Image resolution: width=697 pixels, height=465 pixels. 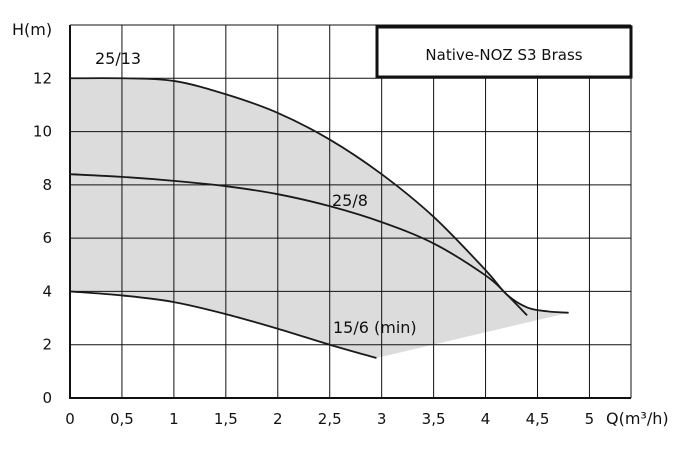 What do you see at coordinates (375, 327) in the screenshot?
I see `curve-label-15-6: 15/6 (min)` at bounding box center [375, 327].